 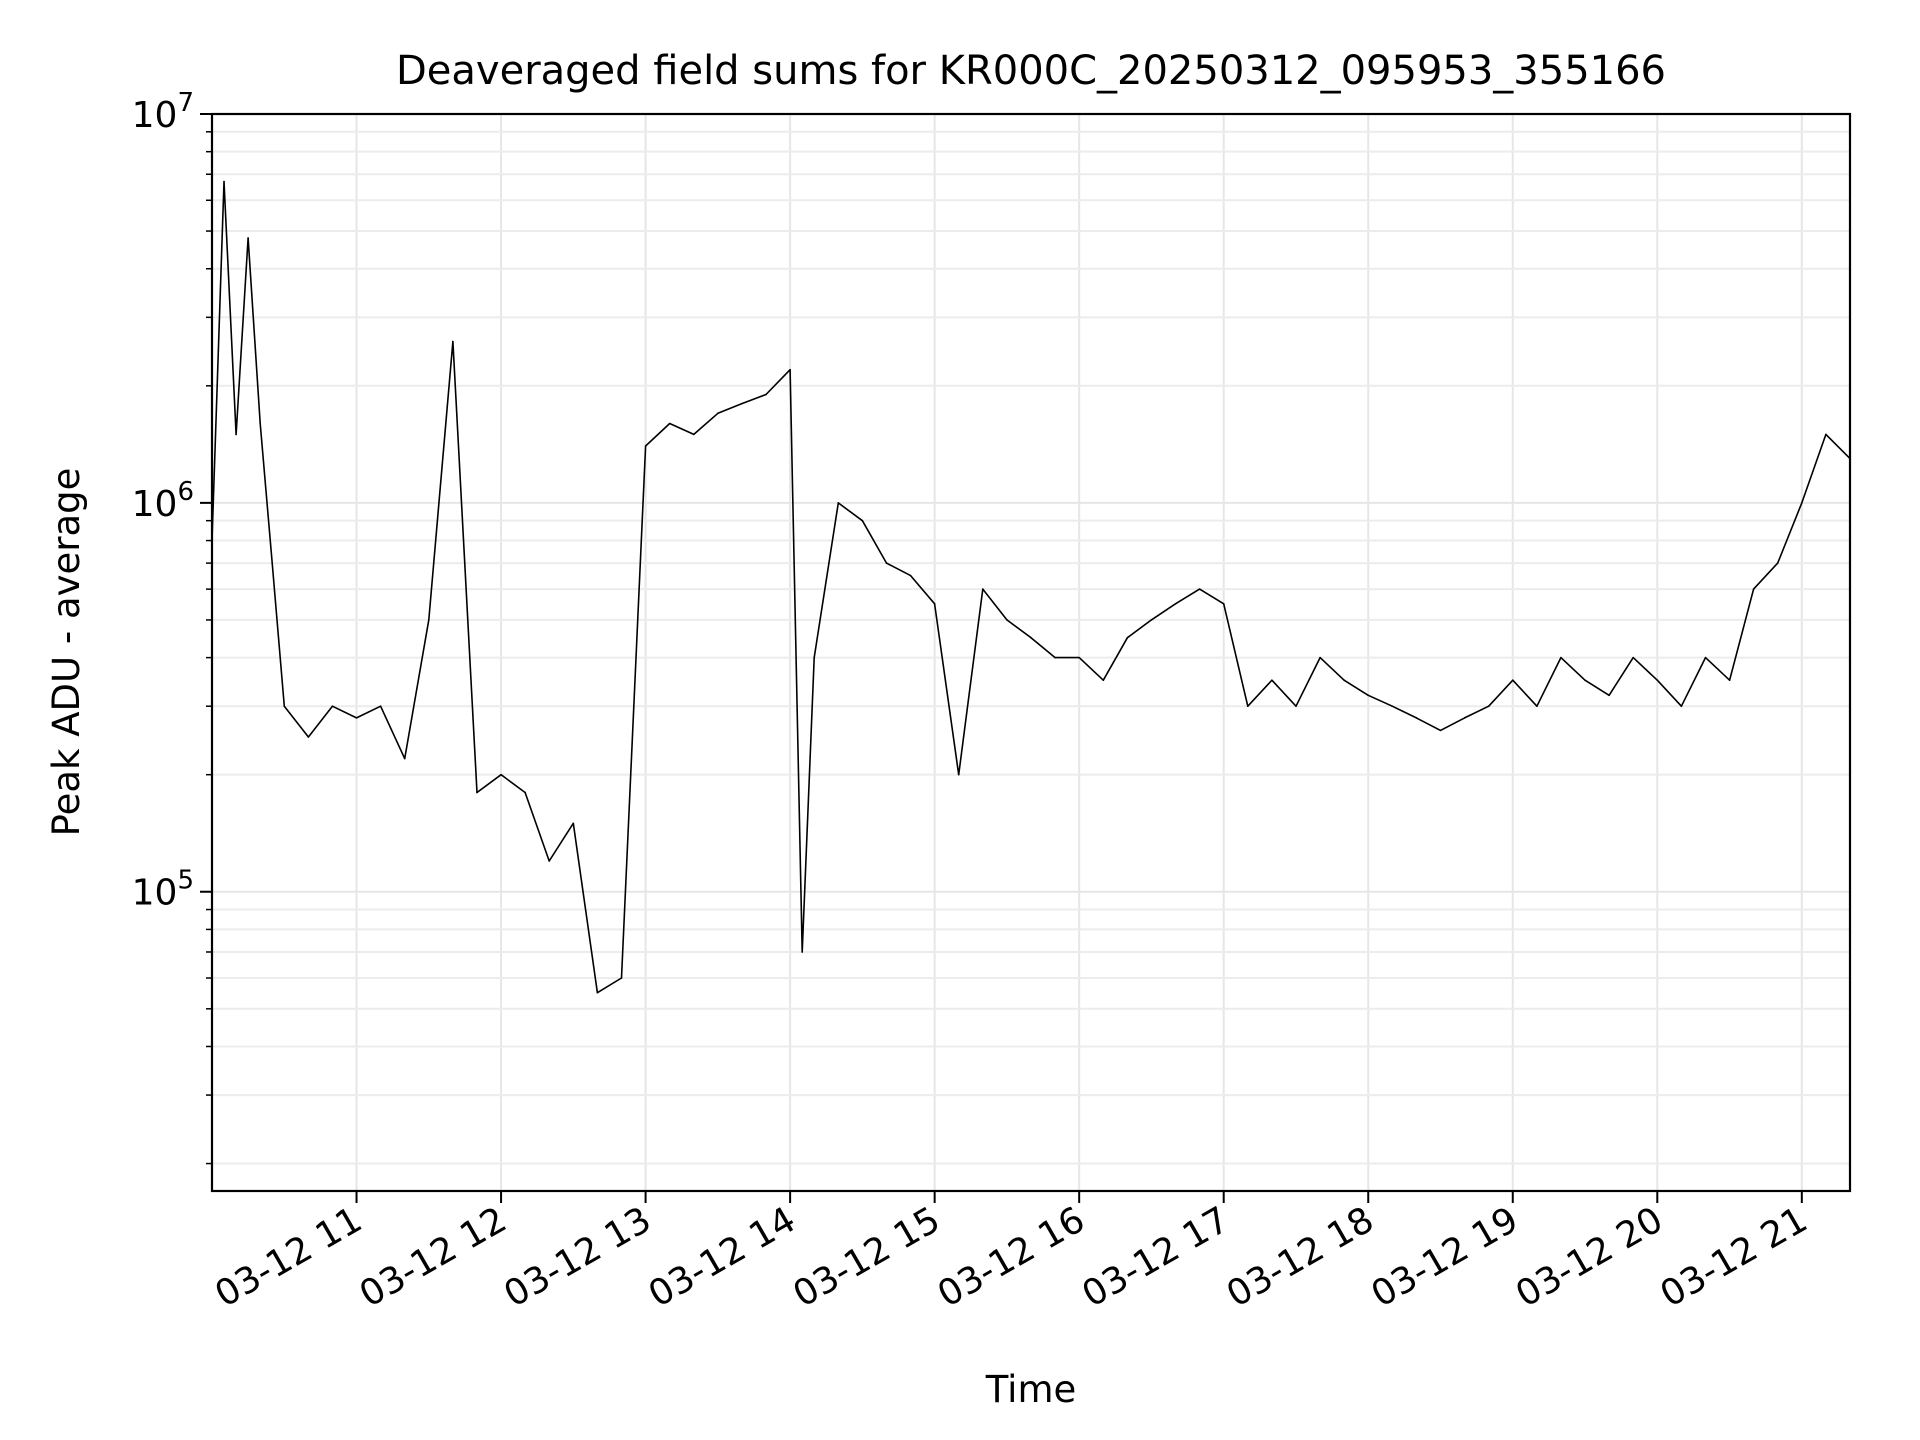 I want to click on x-axis-label: Time, so click(x=1031, y=1389).